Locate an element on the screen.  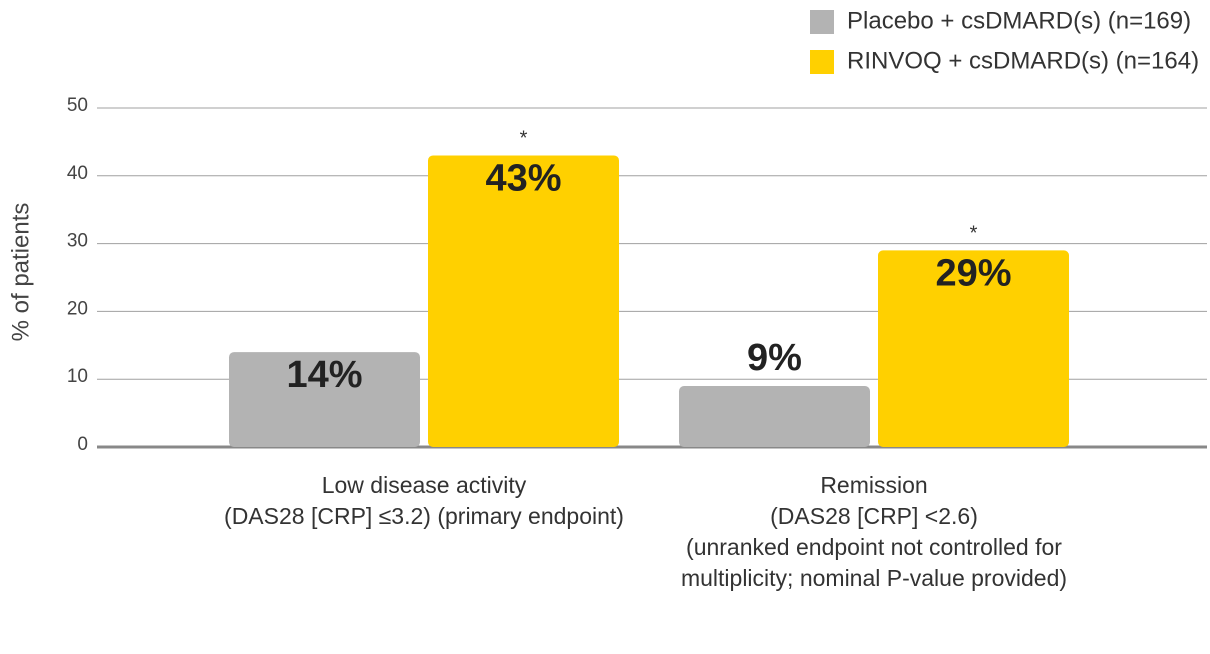
y-tick-label: 30 is located at coordinates (77, 241).